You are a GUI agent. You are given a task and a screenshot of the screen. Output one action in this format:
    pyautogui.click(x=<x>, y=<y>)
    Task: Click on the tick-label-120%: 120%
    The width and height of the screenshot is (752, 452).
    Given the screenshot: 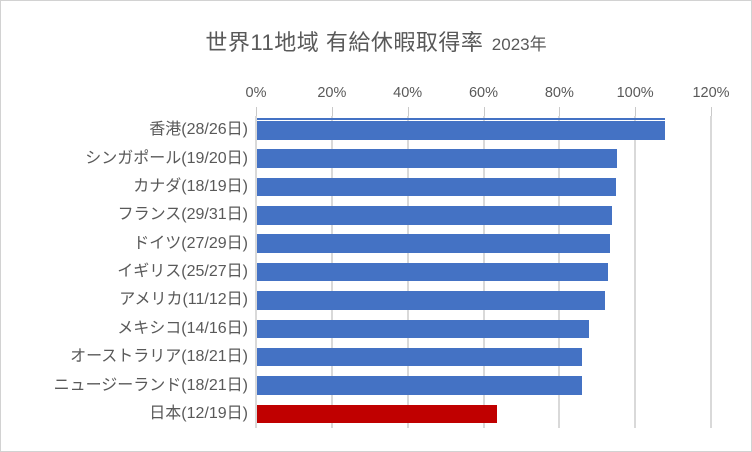 What is the action you would take?
    pyautogui.click(x=711, y=93)
    